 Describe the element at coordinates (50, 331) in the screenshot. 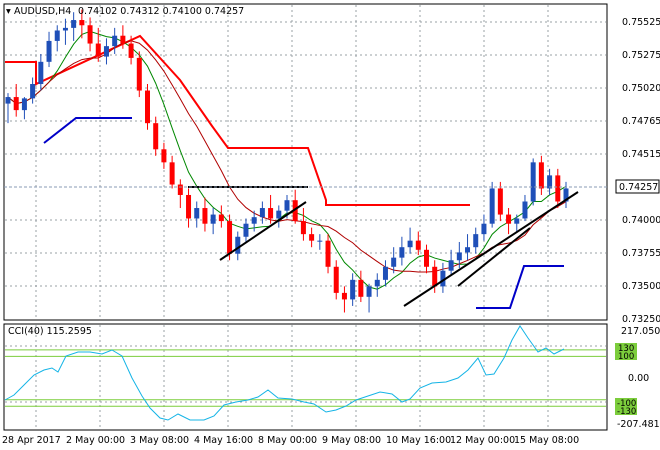

I see `cci-title: CCI(40) 115.2595` at that location.